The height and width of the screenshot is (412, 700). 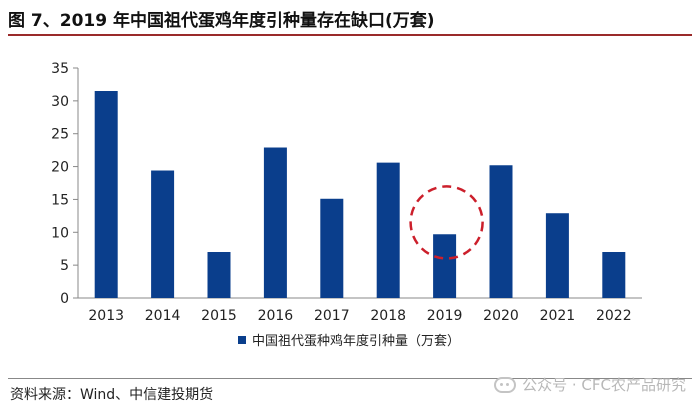 What do you see at coordinates (501, 231) in the screenshot?
I see `bar-2020` at bounding box center [501, 231].